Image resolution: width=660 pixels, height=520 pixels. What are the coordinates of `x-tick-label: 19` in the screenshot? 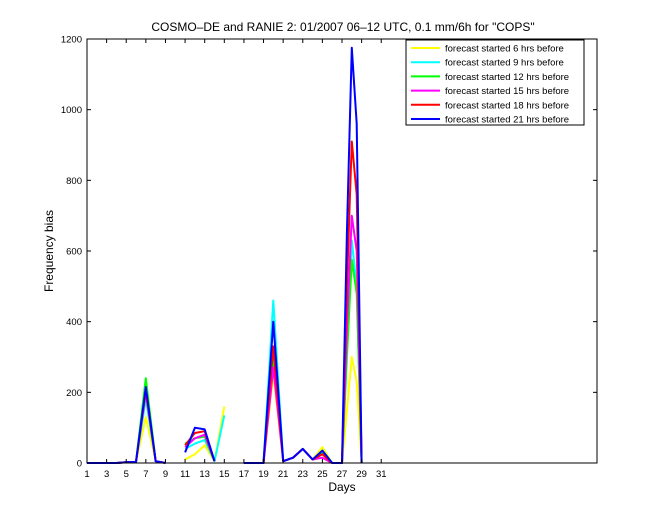 It's located at (263, 474).